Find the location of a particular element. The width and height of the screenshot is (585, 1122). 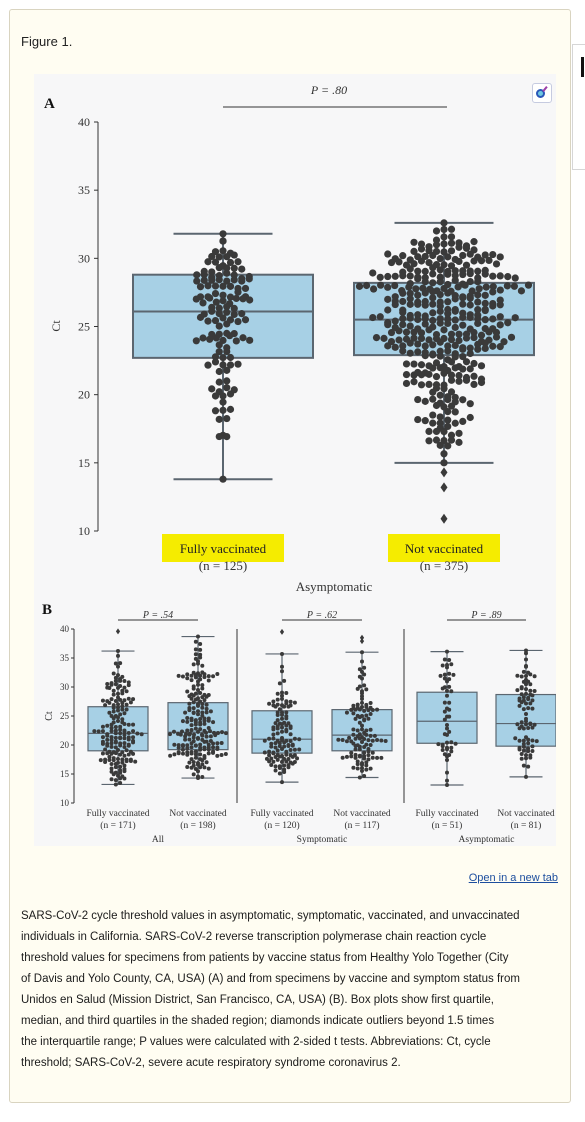

category-label: Fully vaccinated is located at coordinates (223, 548).